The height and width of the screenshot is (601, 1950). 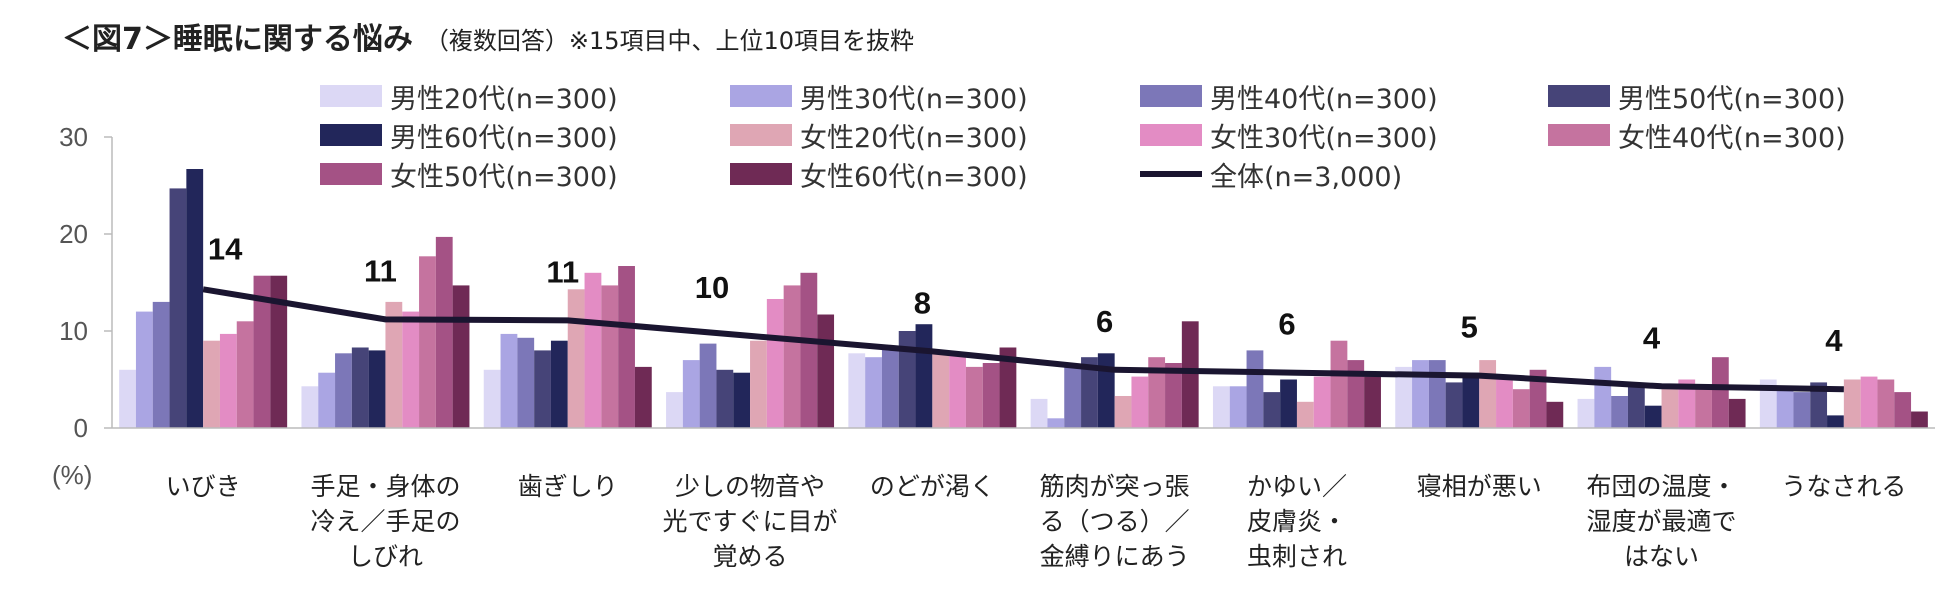 What do you see at coordinates (504, 177) in the screenshot?
I see `legend-label: 女性50代(n=300)` at bounding box center [504, 177].